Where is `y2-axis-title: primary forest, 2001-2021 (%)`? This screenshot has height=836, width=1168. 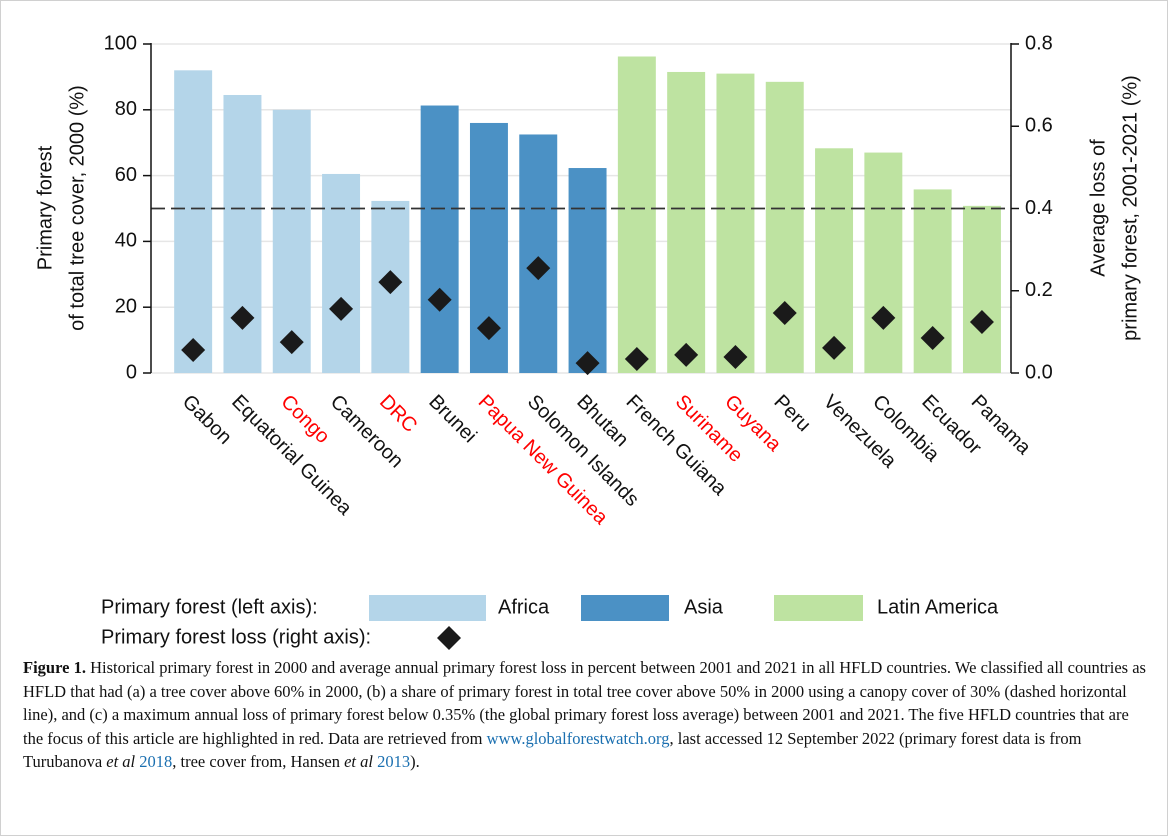
y2-axis-title: primary forest, 2001-2021 (%) is located at coordinates (1130, 208).